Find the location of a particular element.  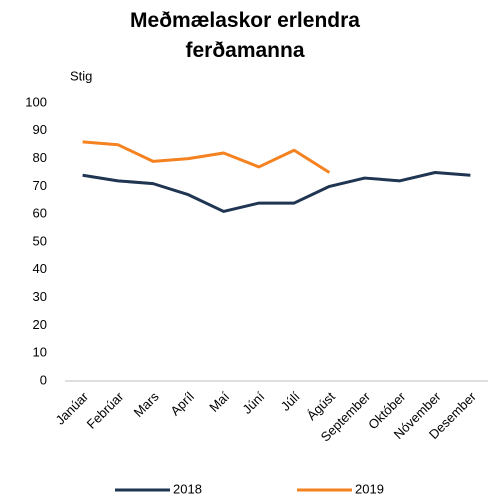

legend-label: 2018 is located at coordinates (187, 488).